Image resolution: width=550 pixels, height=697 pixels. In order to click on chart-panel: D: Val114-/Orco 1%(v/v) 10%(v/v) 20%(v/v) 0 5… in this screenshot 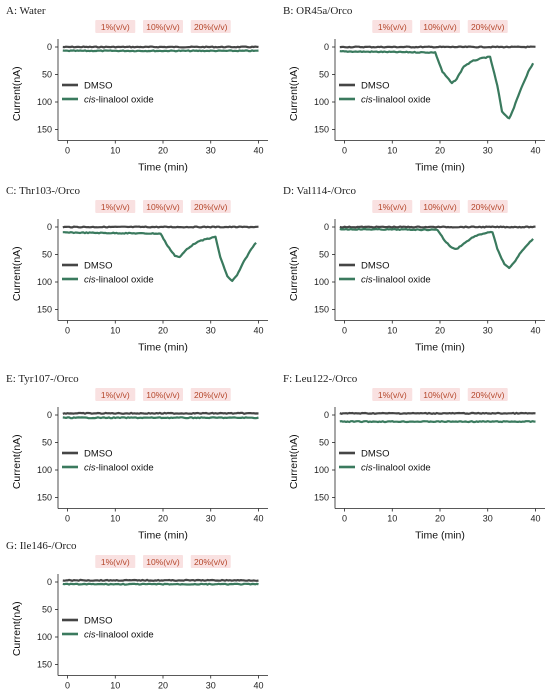, I will do `click(414, 269)`.